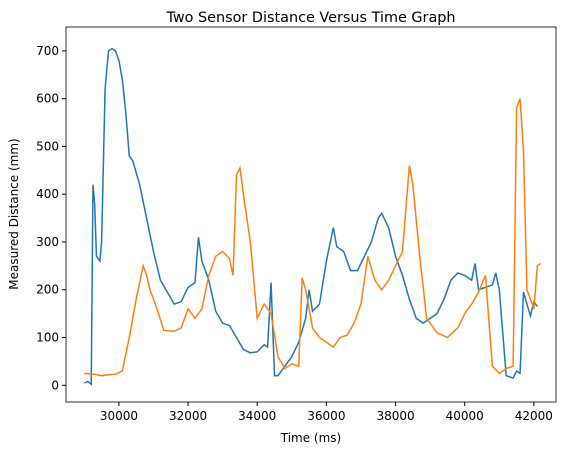 The height and width of the screenshot is (455, 571). Describe the element at coordinates (534, 416) in the screenshot. I see `x-tick-label: 42000` at that location.